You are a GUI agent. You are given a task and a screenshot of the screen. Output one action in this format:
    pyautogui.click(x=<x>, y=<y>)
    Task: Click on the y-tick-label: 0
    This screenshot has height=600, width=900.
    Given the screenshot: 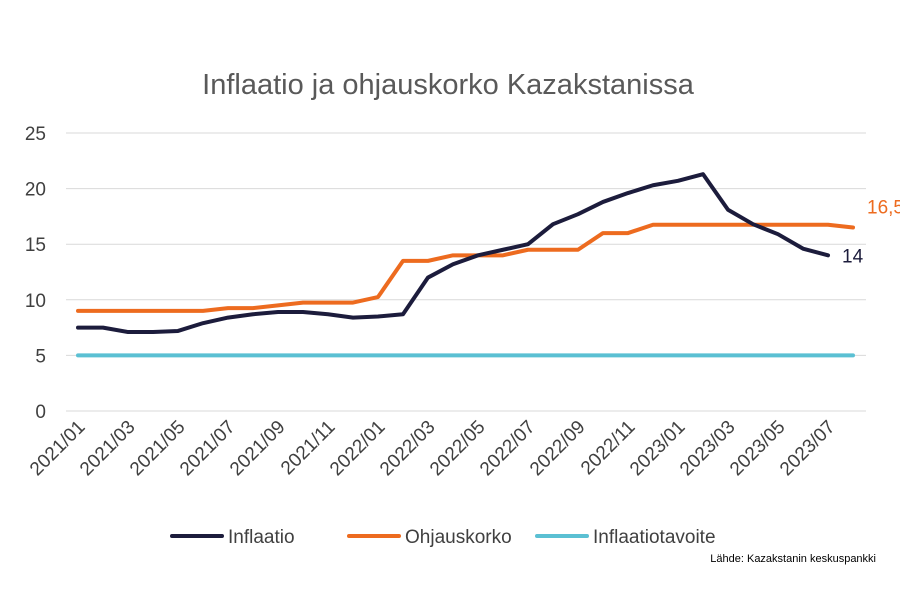 What is the action you would take?
    pyautogui.click(x=40, y=412)
    